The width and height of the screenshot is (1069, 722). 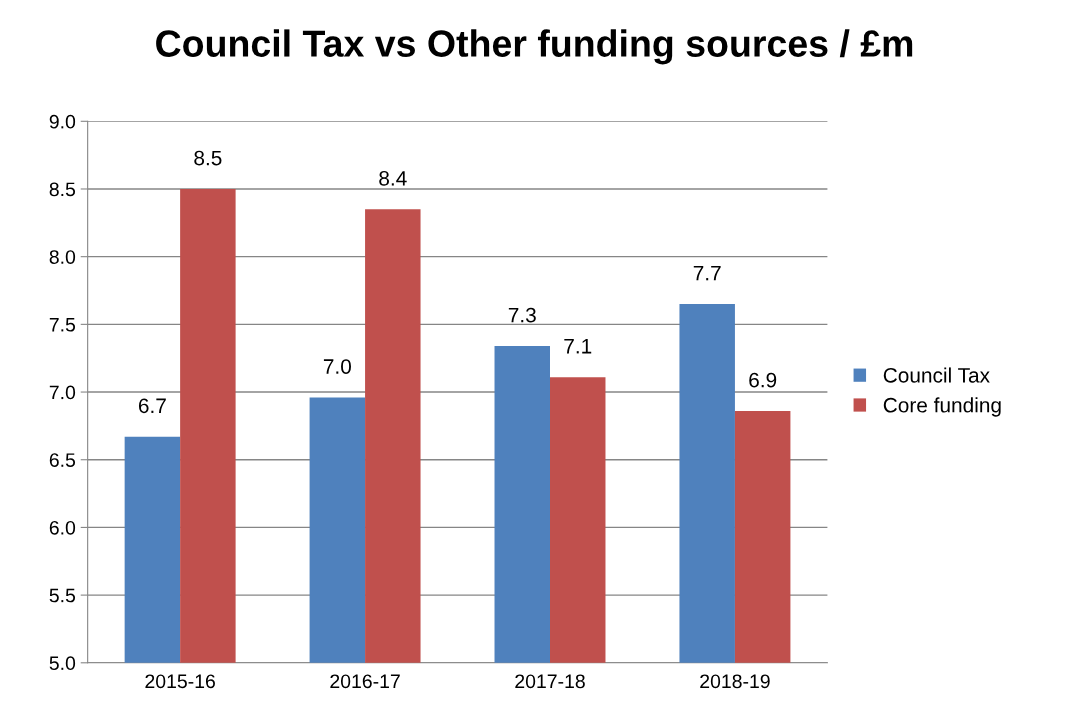 I want to click on y-tick-label: 7.0, so click(x=62, y=392).